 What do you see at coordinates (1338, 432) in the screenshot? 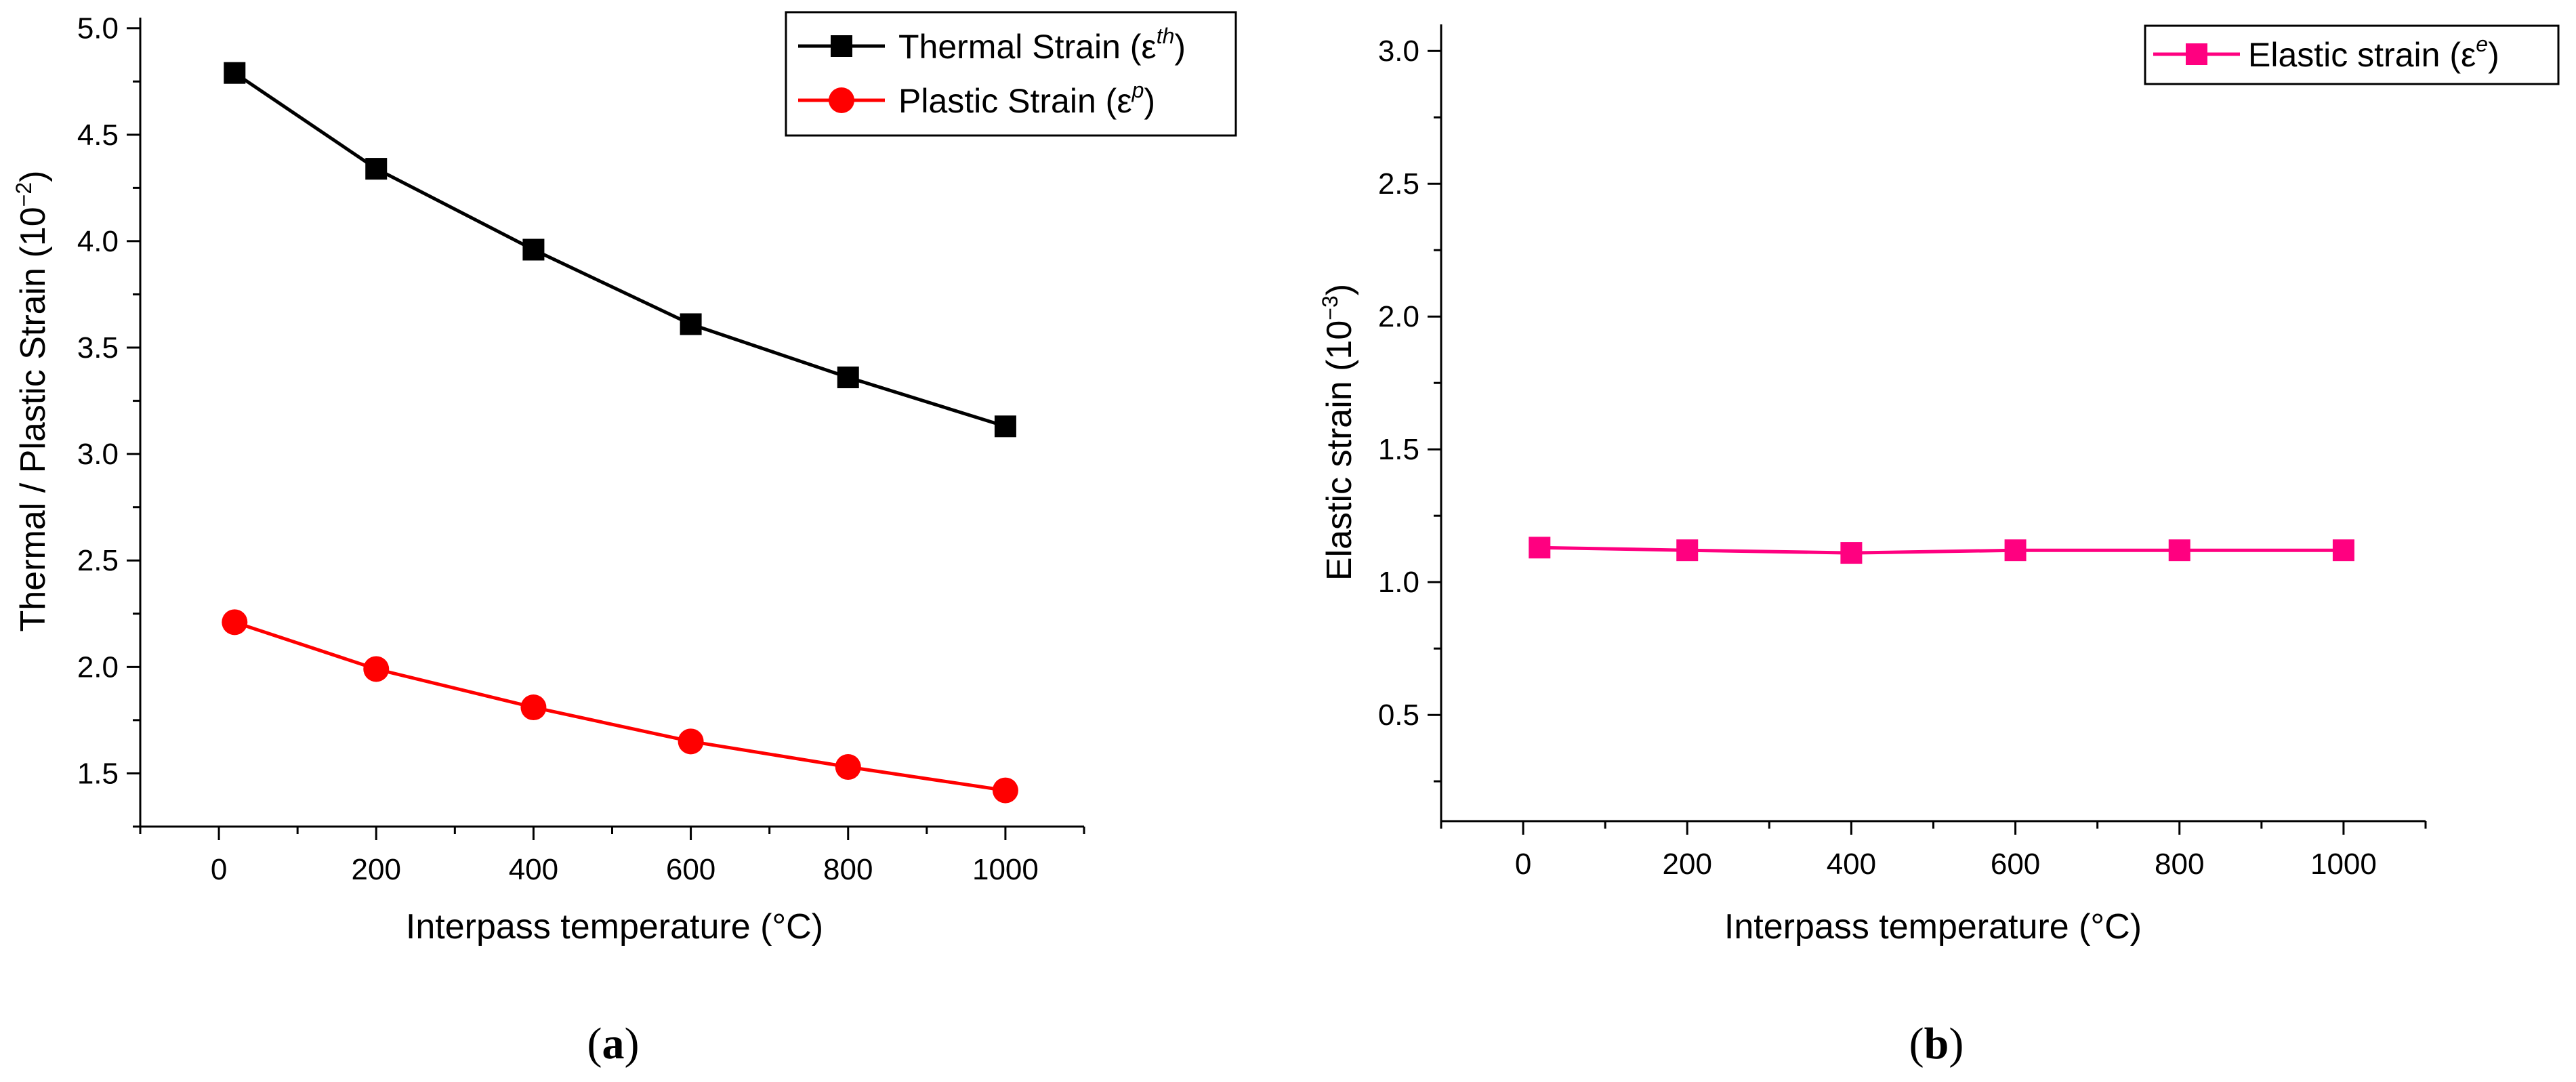
I see `panel-b-y-axis-title: Elastic strain (10−3)` at bounding box center [1338, 432].